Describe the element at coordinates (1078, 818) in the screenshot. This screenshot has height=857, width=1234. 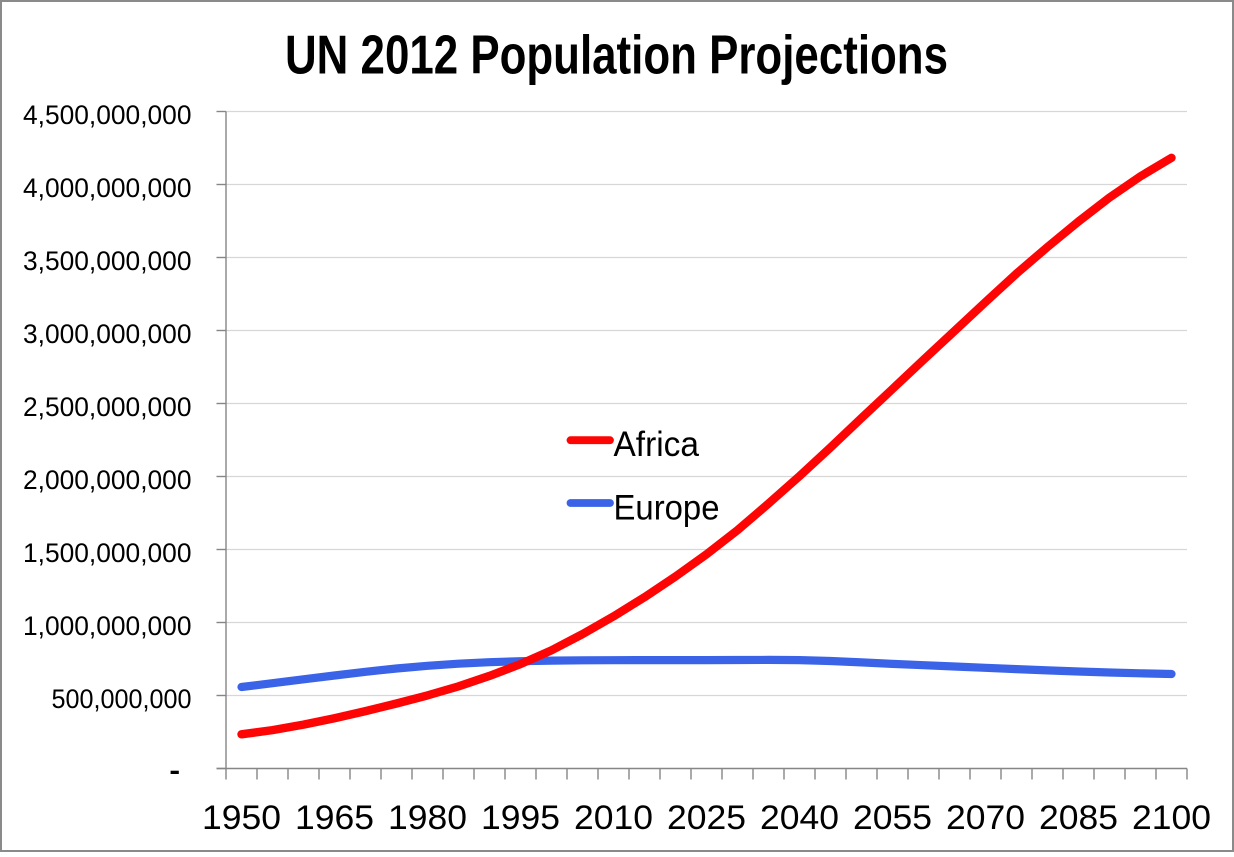
I see `svg-text: 2085` at that location.